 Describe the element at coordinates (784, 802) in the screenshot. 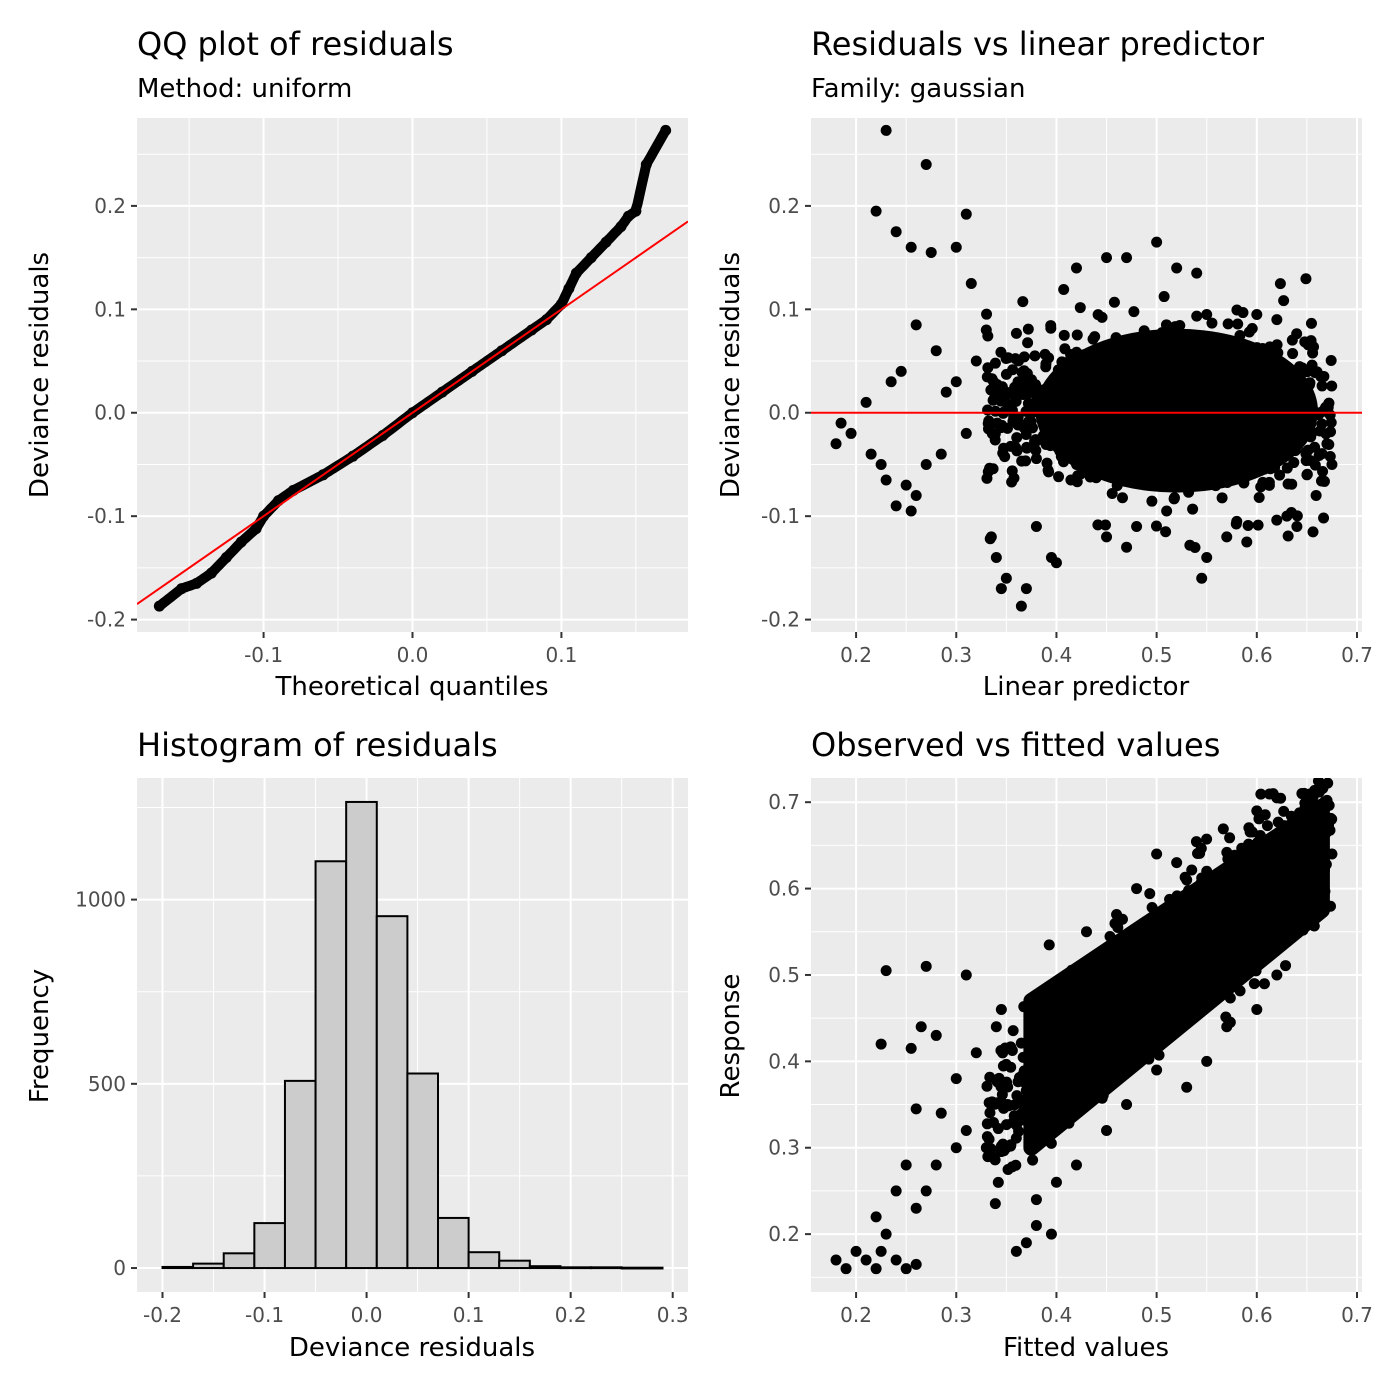

I see `observed-vs-fitted-y-tick-label: 0.7` at that location.